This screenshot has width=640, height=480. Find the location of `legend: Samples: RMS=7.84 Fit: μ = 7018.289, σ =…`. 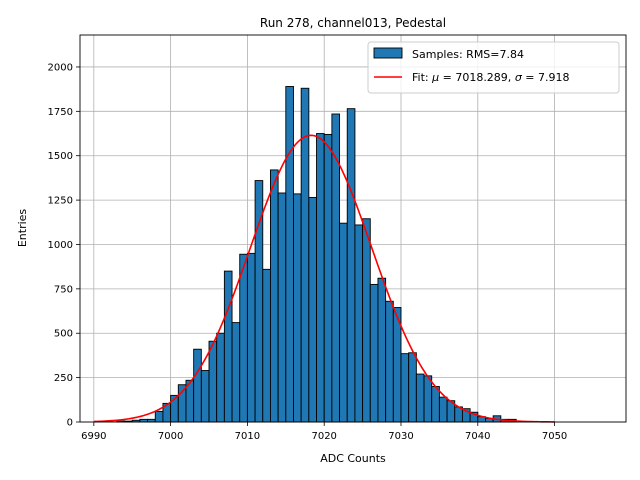

legend: Samples: RMS=7.84 Fit: μ = 7018.289, σ =… is located at coordinates (493, 67).